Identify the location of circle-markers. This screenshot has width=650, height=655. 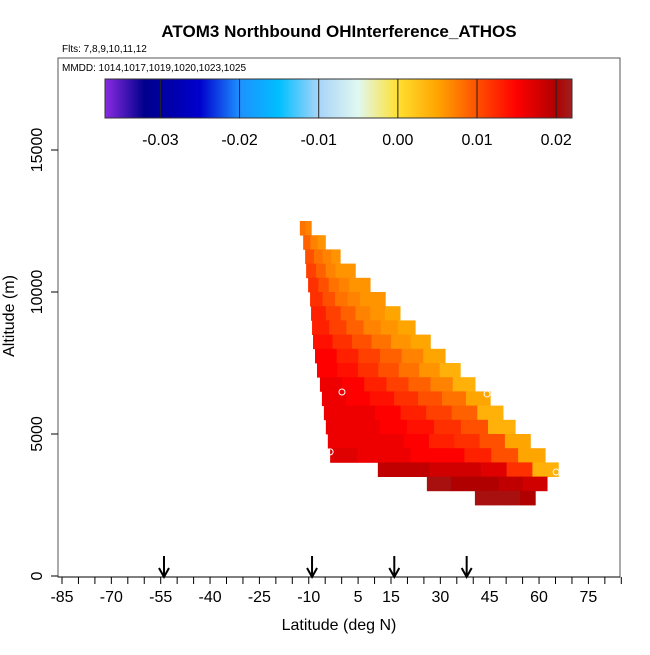
(443, 432).